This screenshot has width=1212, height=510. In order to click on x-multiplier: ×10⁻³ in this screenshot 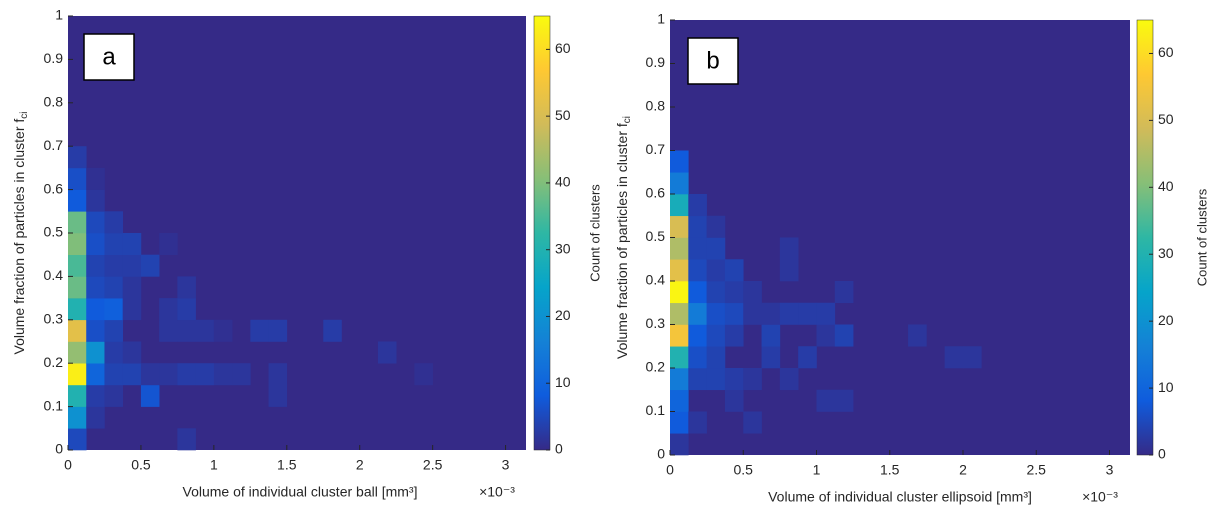, I will do `click(497, 492)`.